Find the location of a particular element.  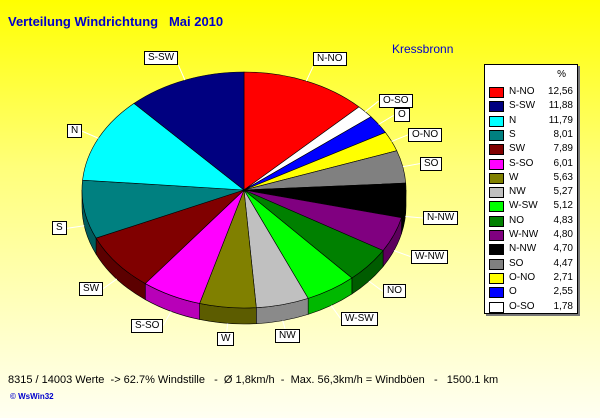

leader-line-w-nw is located at coordinates (402, 254).